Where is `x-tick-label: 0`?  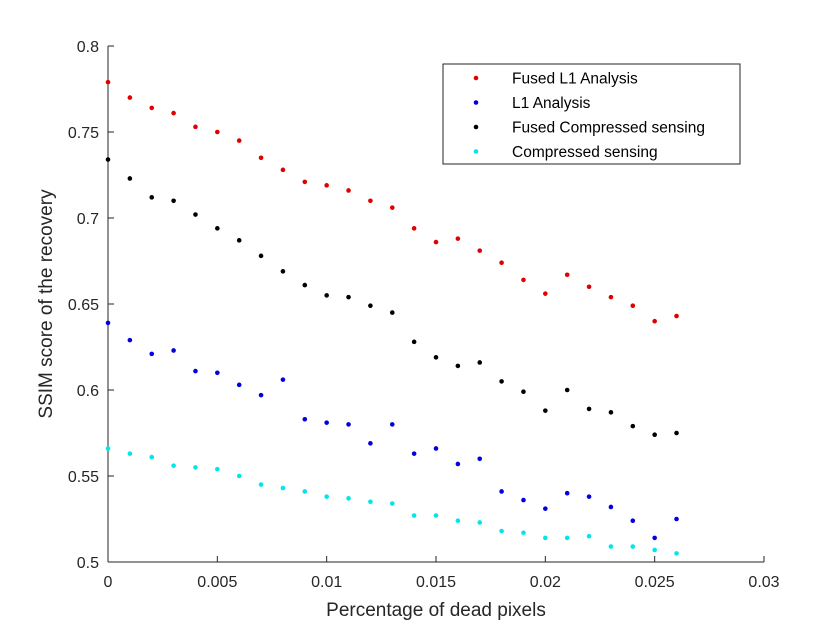
x-tick-label: 0 is located at coordinates (108, 582).